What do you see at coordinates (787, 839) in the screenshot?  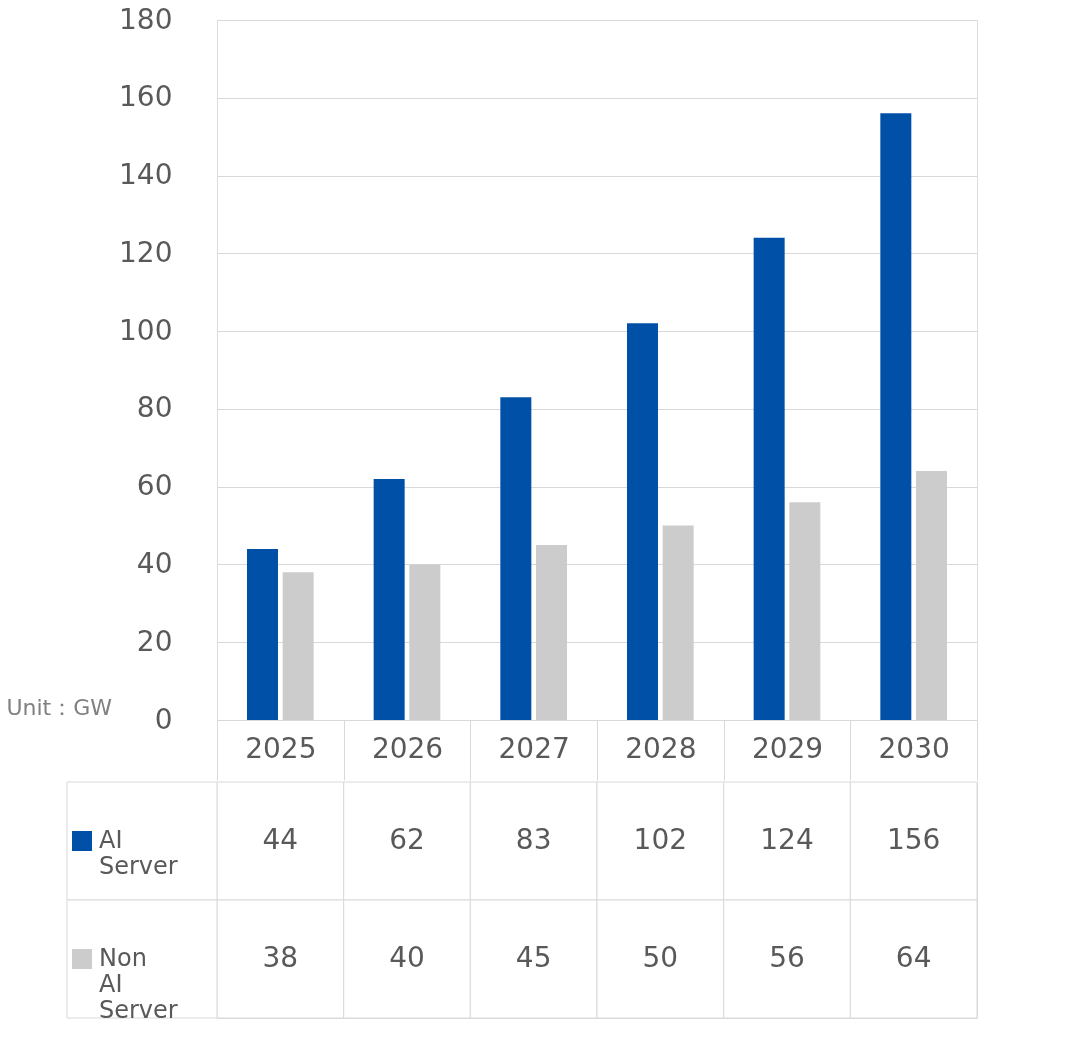 I see `data-label: 124` at bounding box center [787, 839].